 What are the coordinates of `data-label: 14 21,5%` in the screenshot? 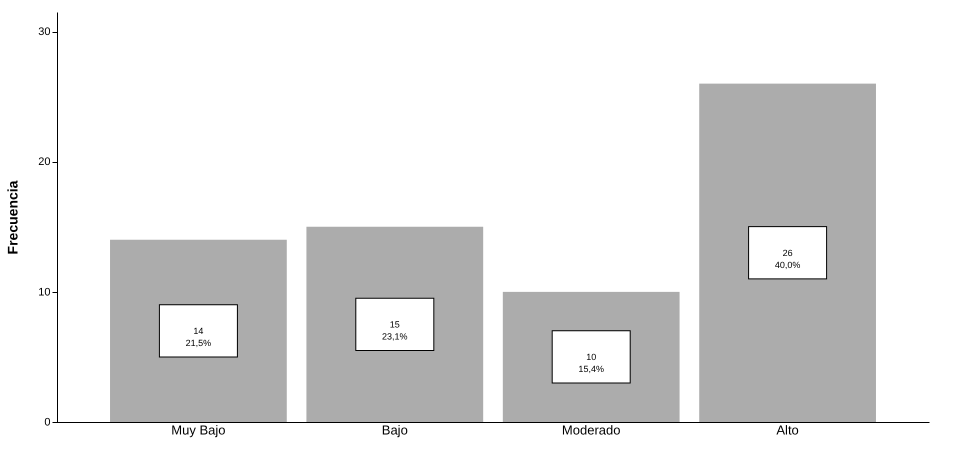 It's located at (199, 337).